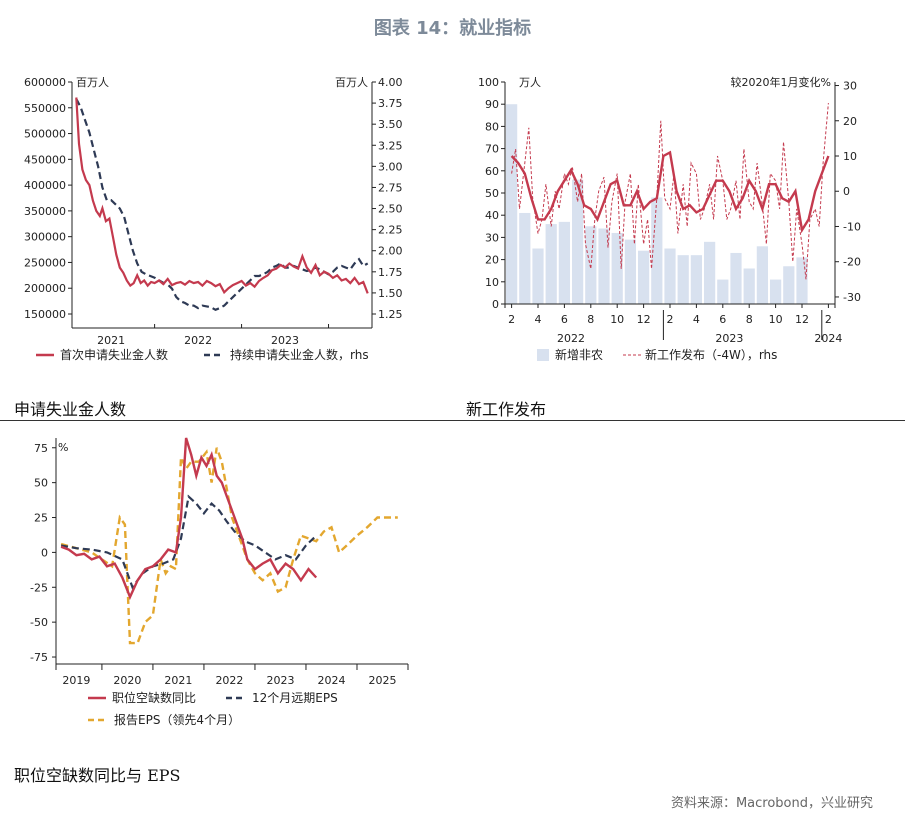 The height and width of the screenshot is (817, 905). I want to click on right-unit-label: 较2020年1月变化%, so click(781, 82).